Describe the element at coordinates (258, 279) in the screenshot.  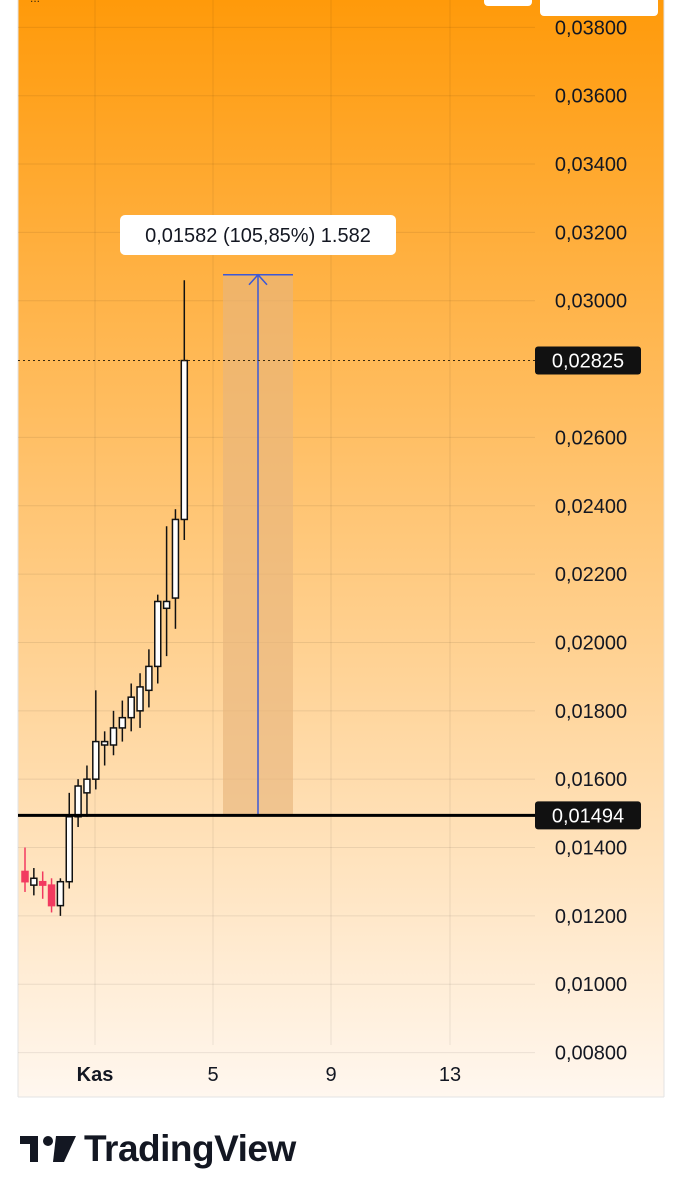
I see `measure-arrow-head` at that location.